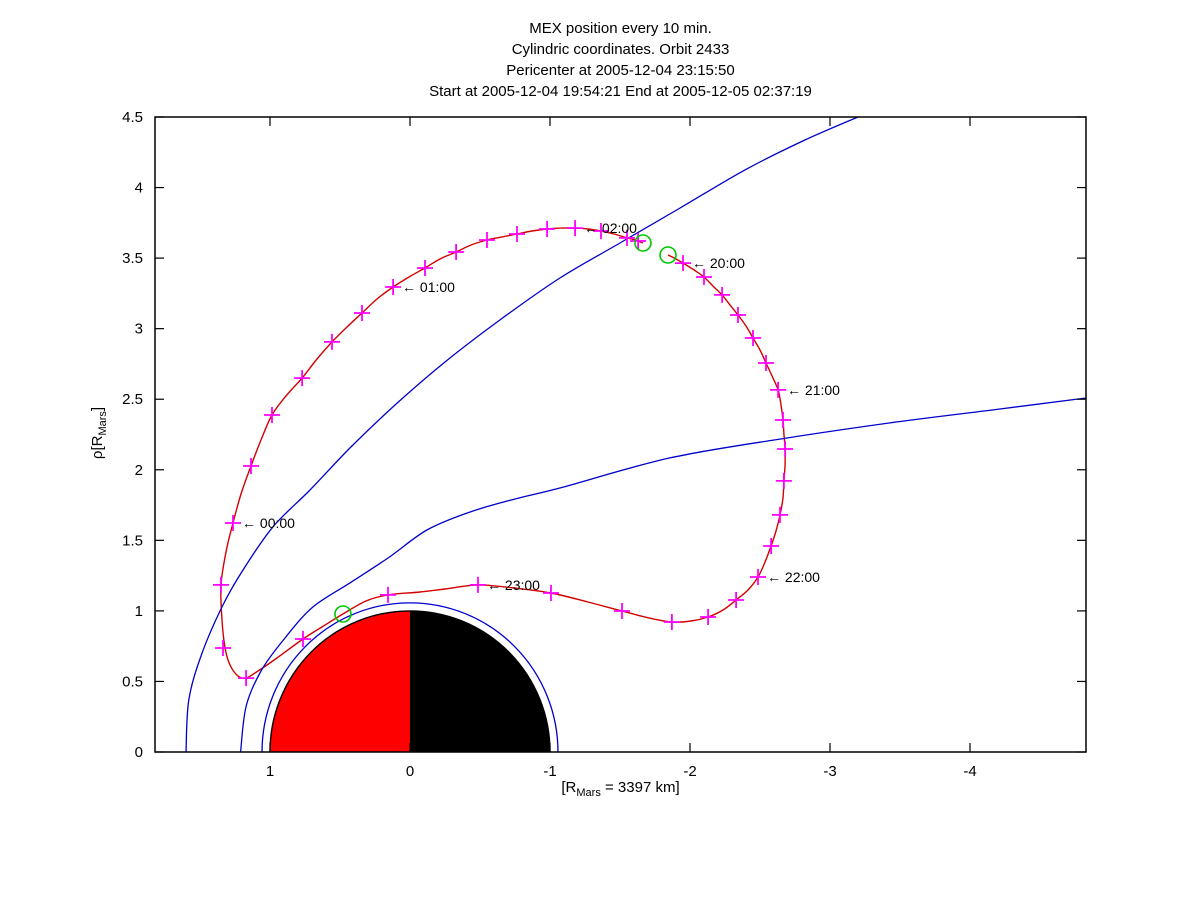 The image size is (1200, 901). What do you see at coordinates (139, 470) in the screenshot?
I see `y-tick-label: 2` at bounding box center [139, 470].